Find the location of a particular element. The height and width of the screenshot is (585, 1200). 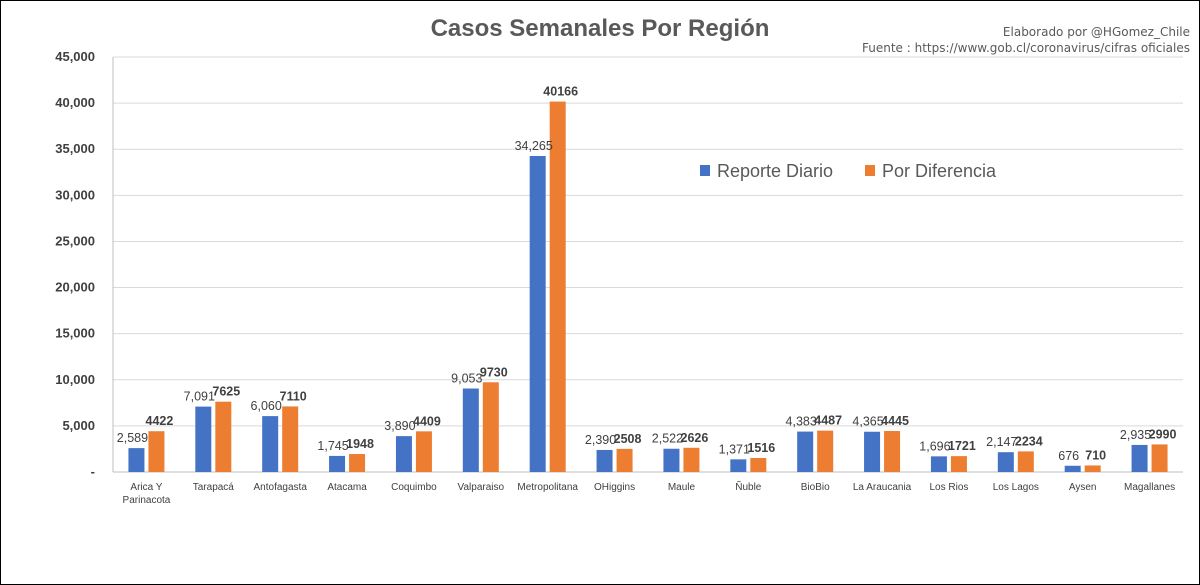

data-label: 2,147 is located at coordinates (1001, 442).